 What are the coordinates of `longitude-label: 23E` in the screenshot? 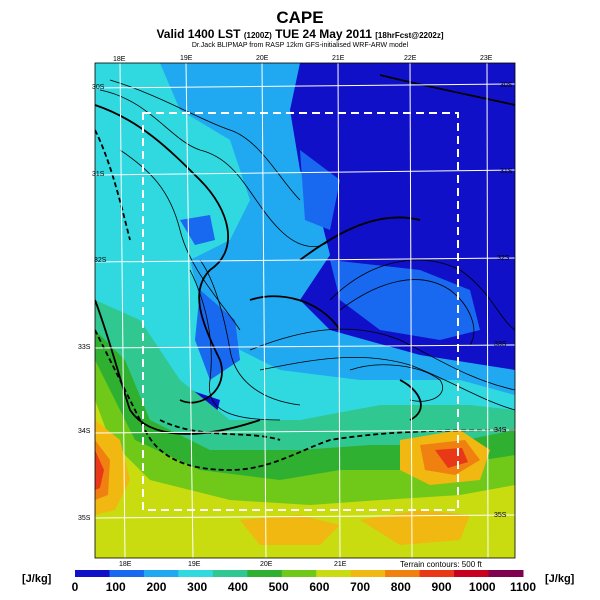 It's located at (486, 58).